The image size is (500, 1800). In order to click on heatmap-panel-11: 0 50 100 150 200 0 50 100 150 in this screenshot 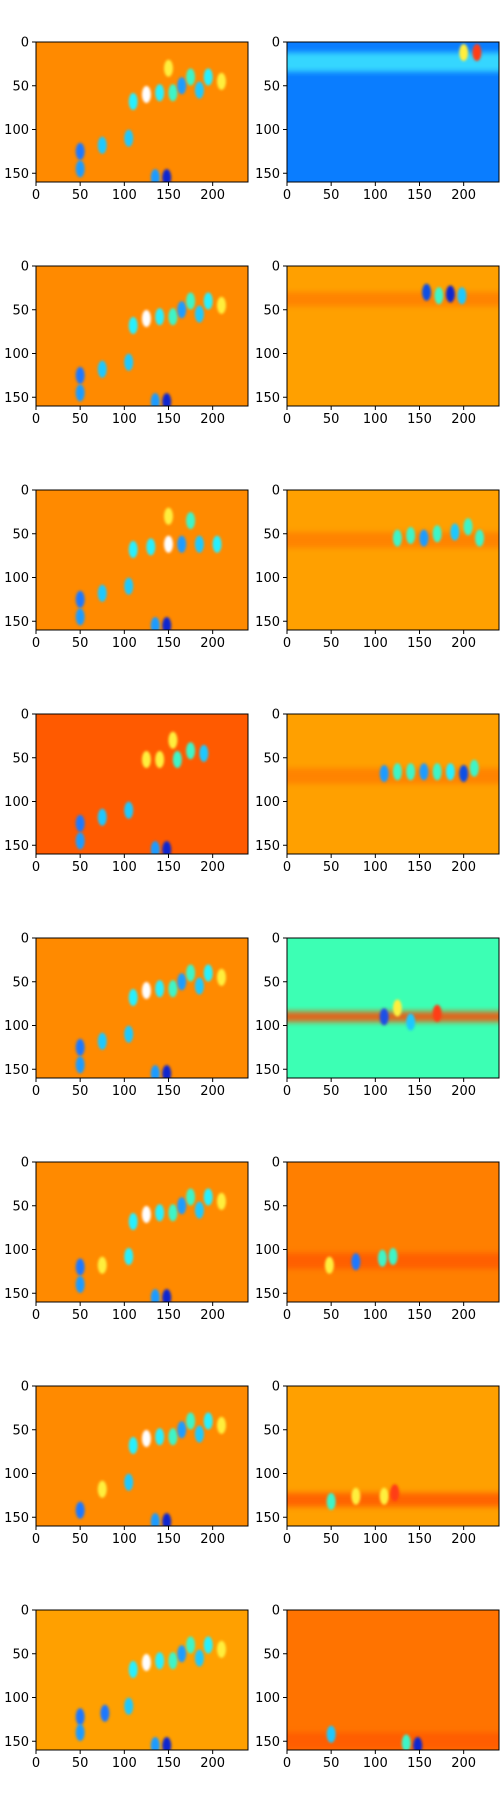, I will do `click(126, 1239)`.